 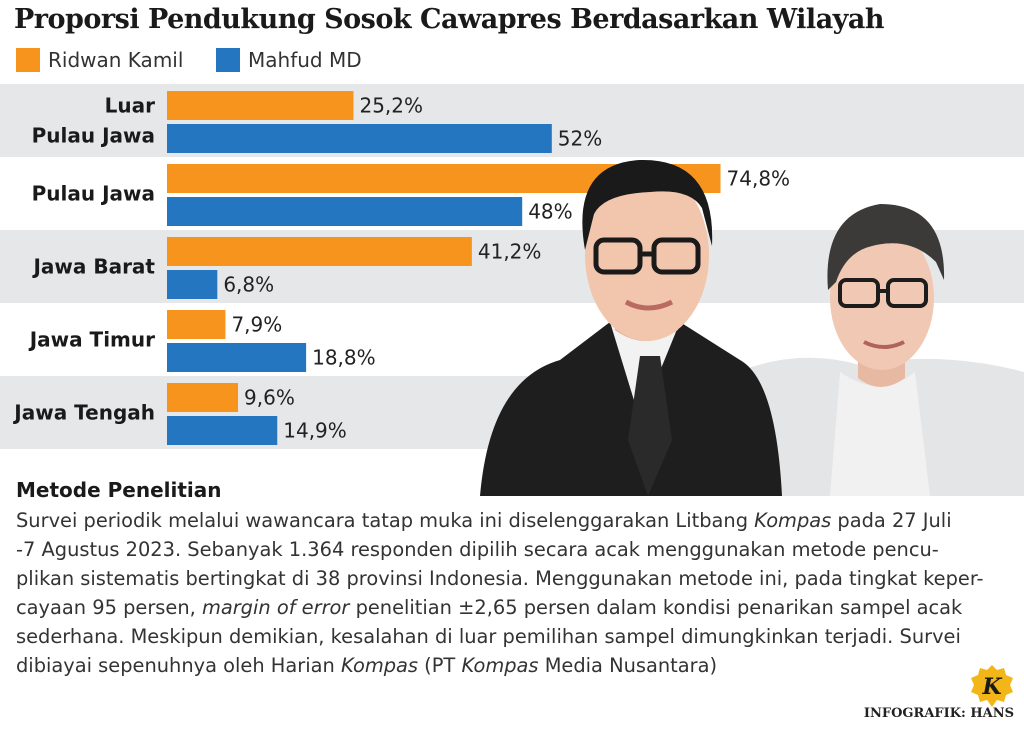 I want to click on category-label: Luar Pulau Jawa, so click(x=93, y=121).